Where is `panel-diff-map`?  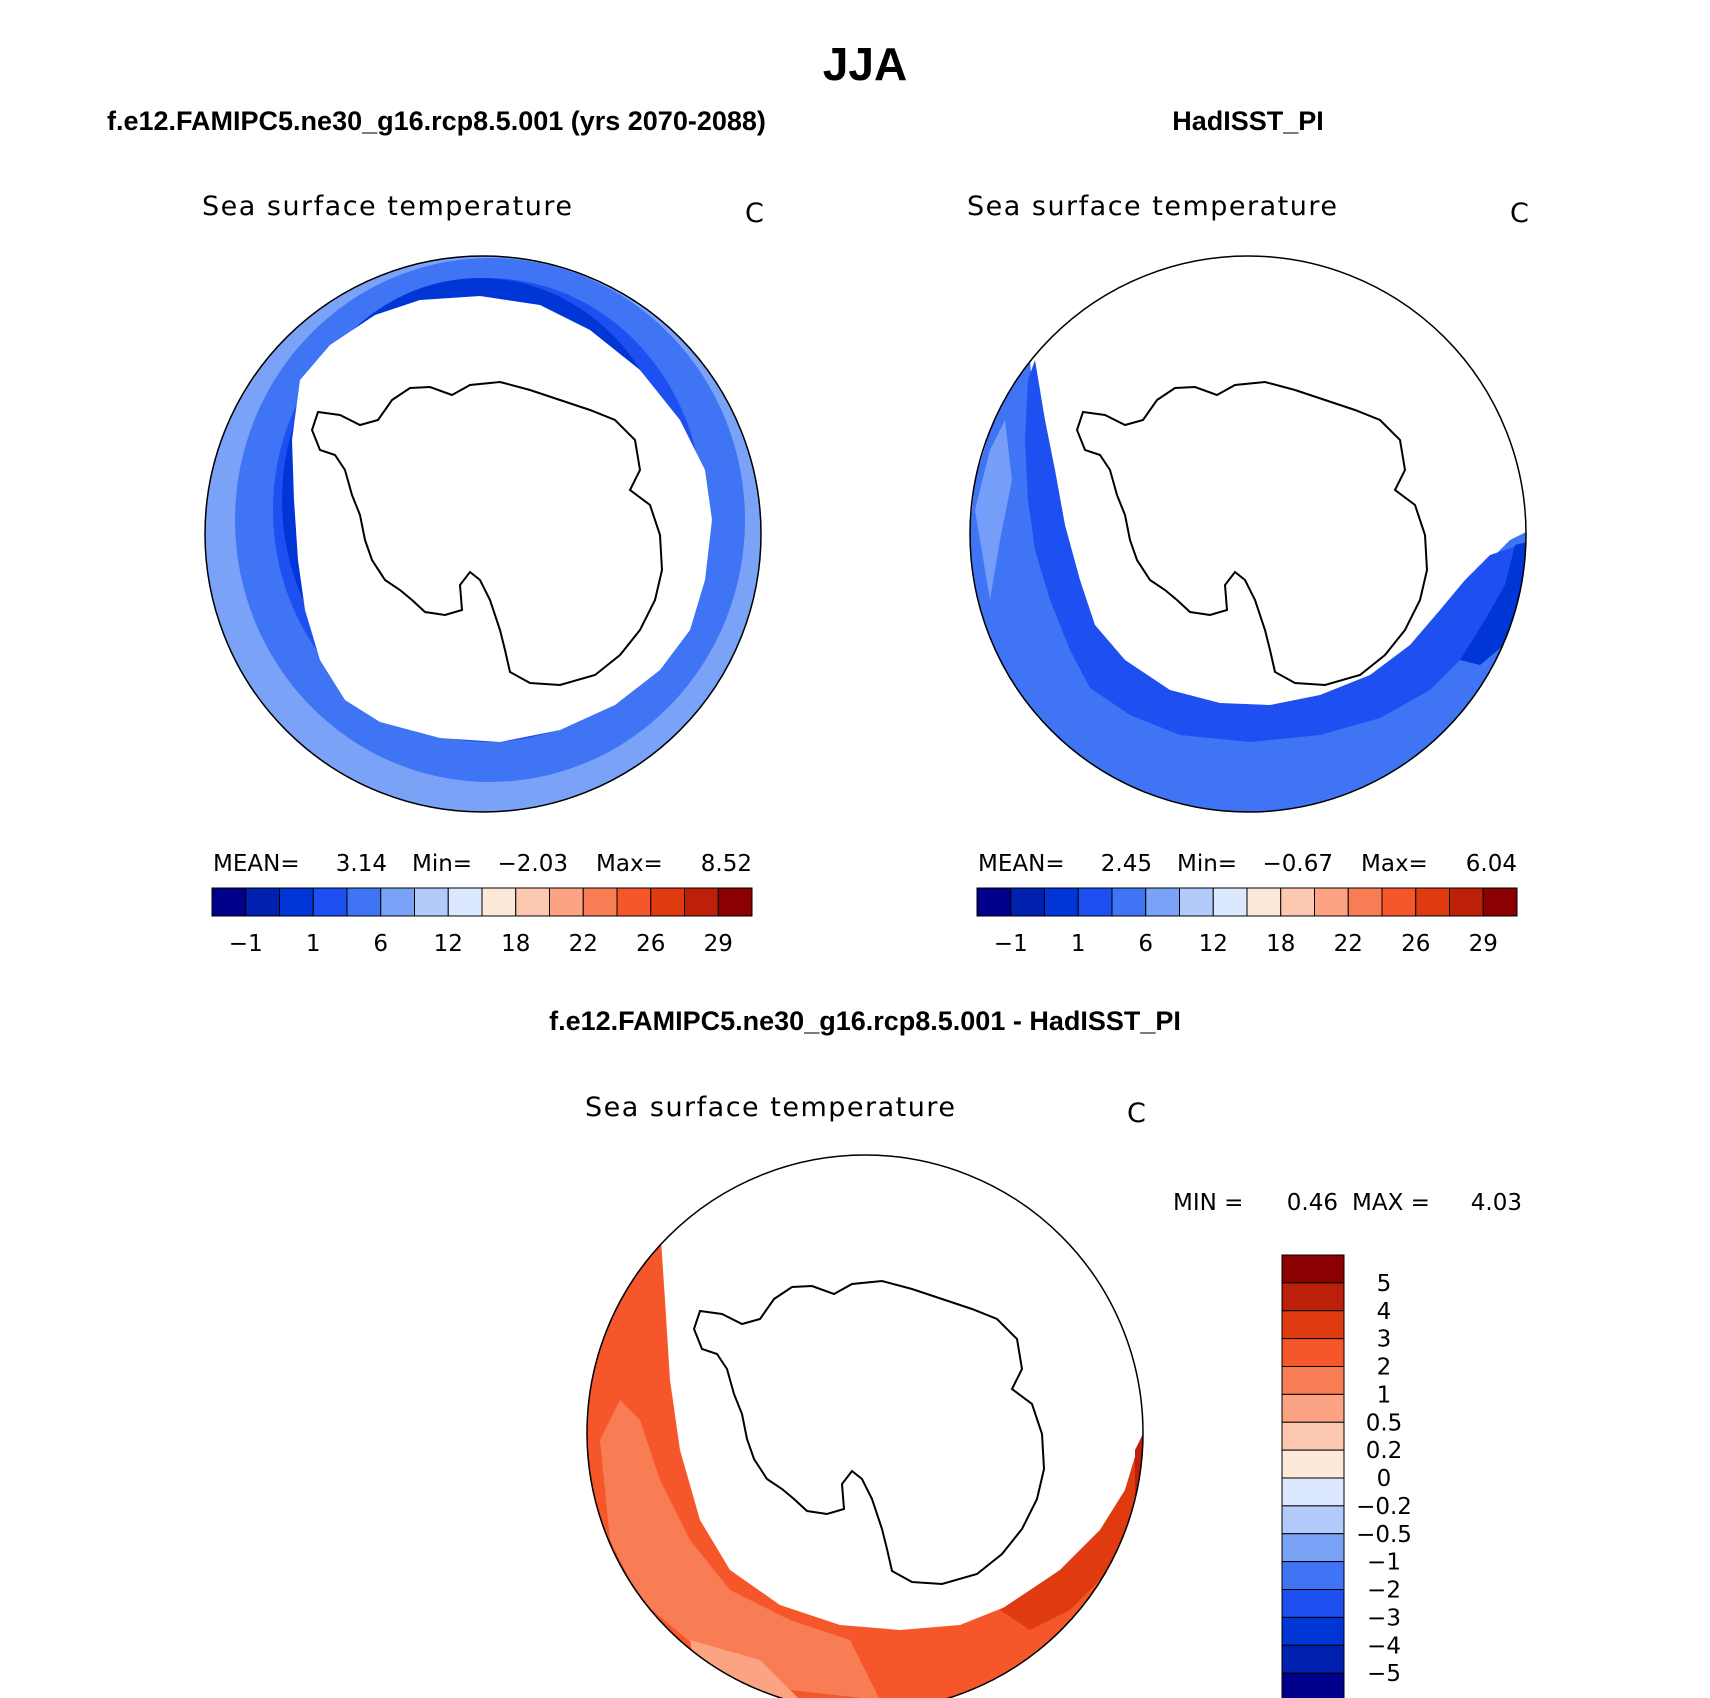
panel-diff-map is located at coordinates (865, 1461).